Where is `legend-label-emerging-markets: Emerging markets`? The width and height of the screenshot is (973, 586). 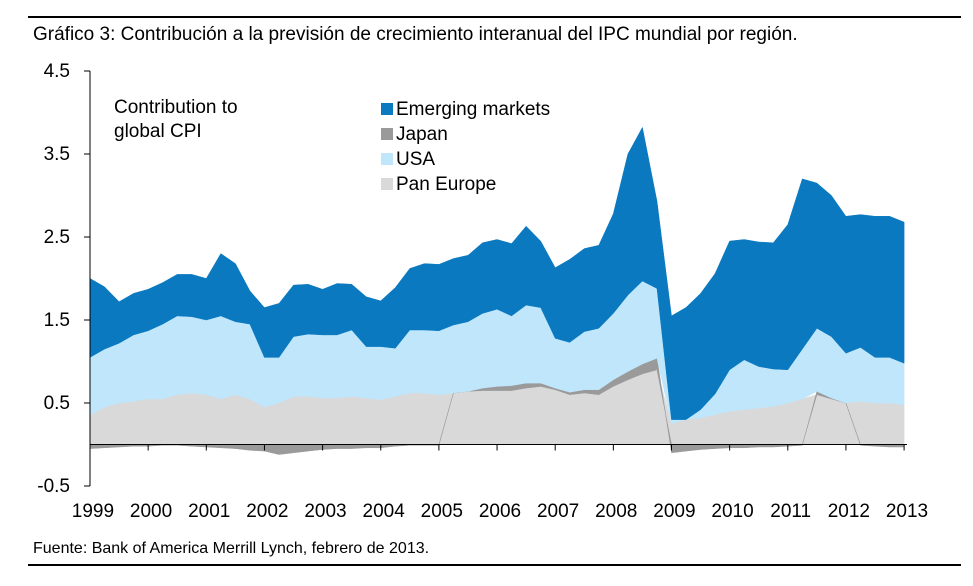 legend-label-emerging-markets: Emerging markets is located at coordinates (473, 109).